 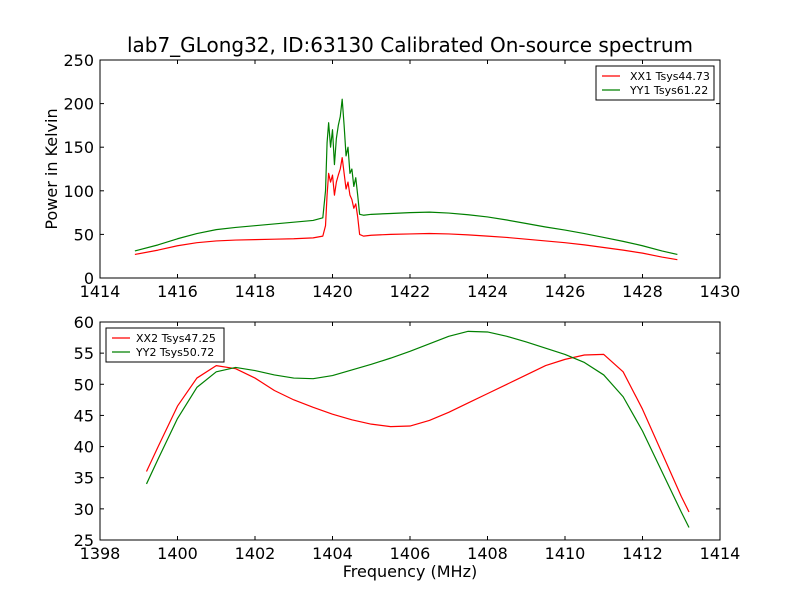 What do you see at coordinates (332, 291) in the screenshot?
I see `x-tick-label: 1420` at bounding box center [332, 291].